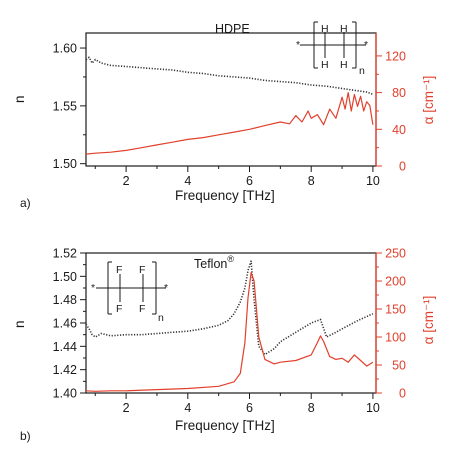  What do you see at coordinates (249, 408) in the screenshot?
I see `x-tick-label-b: 6` at bounding box center [249, 408].